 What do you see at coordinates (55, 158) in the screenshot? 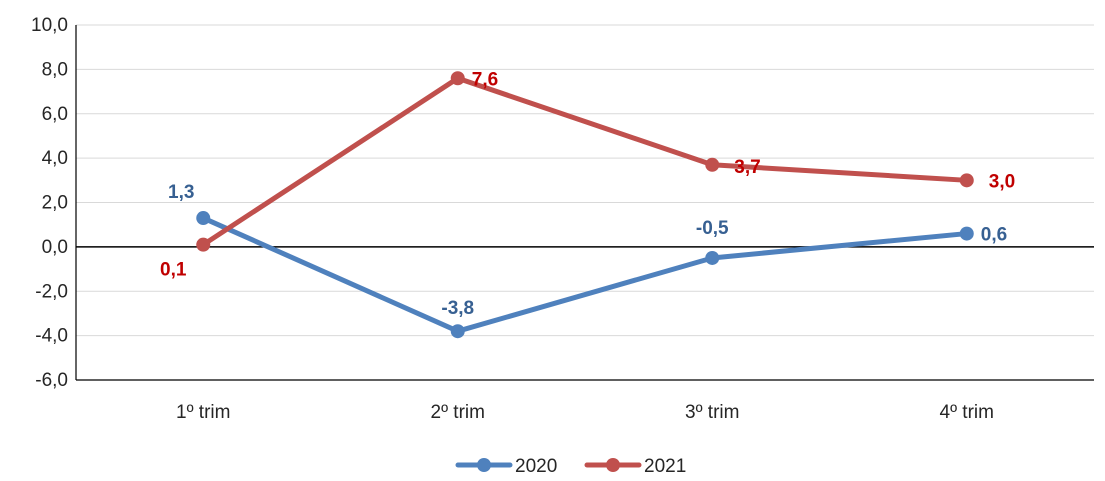
I see `y-tick-label: 4,0` at bounding box center [55, 158].